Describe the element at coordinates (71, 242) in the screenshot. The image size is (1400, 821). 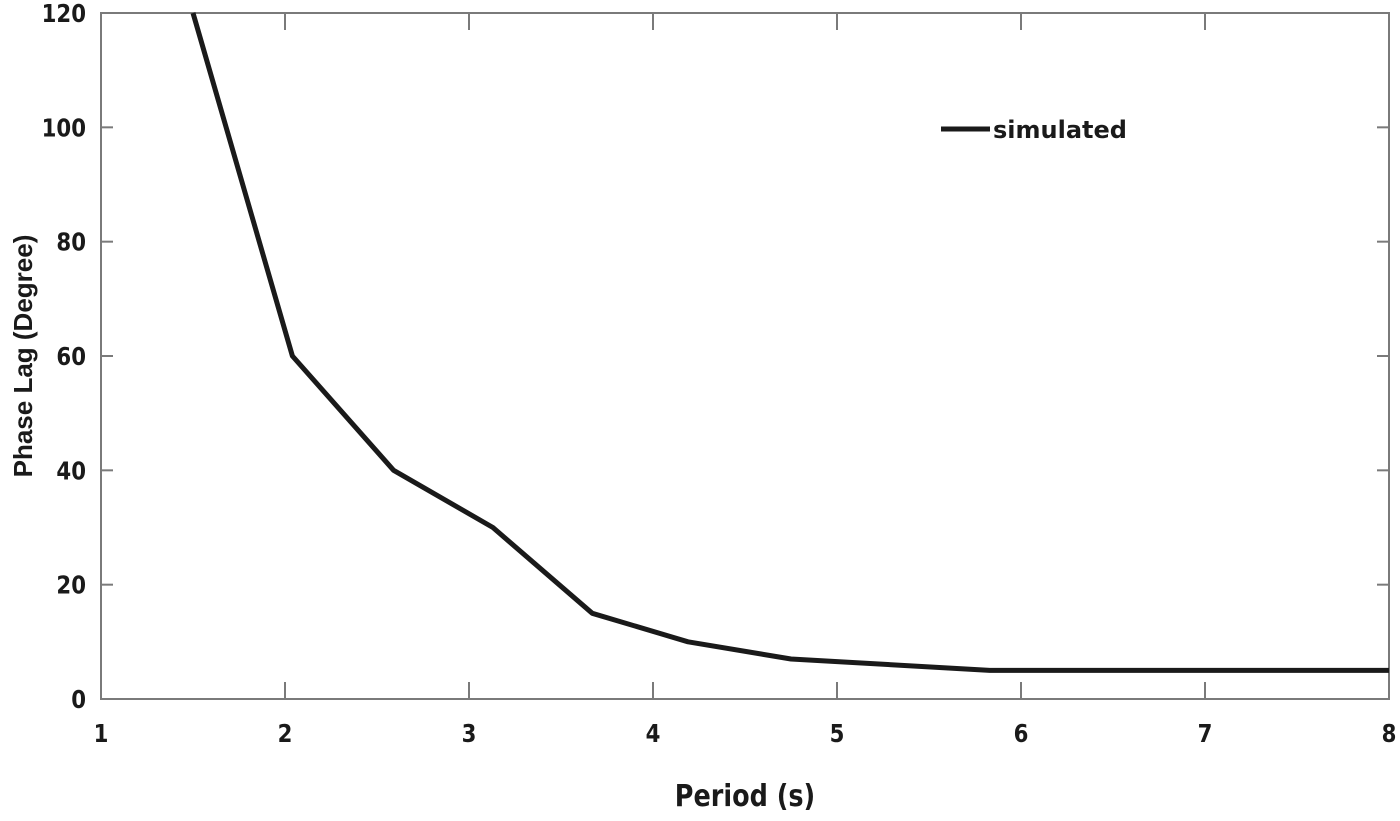
I see `y-tick-label: 80` at that location.